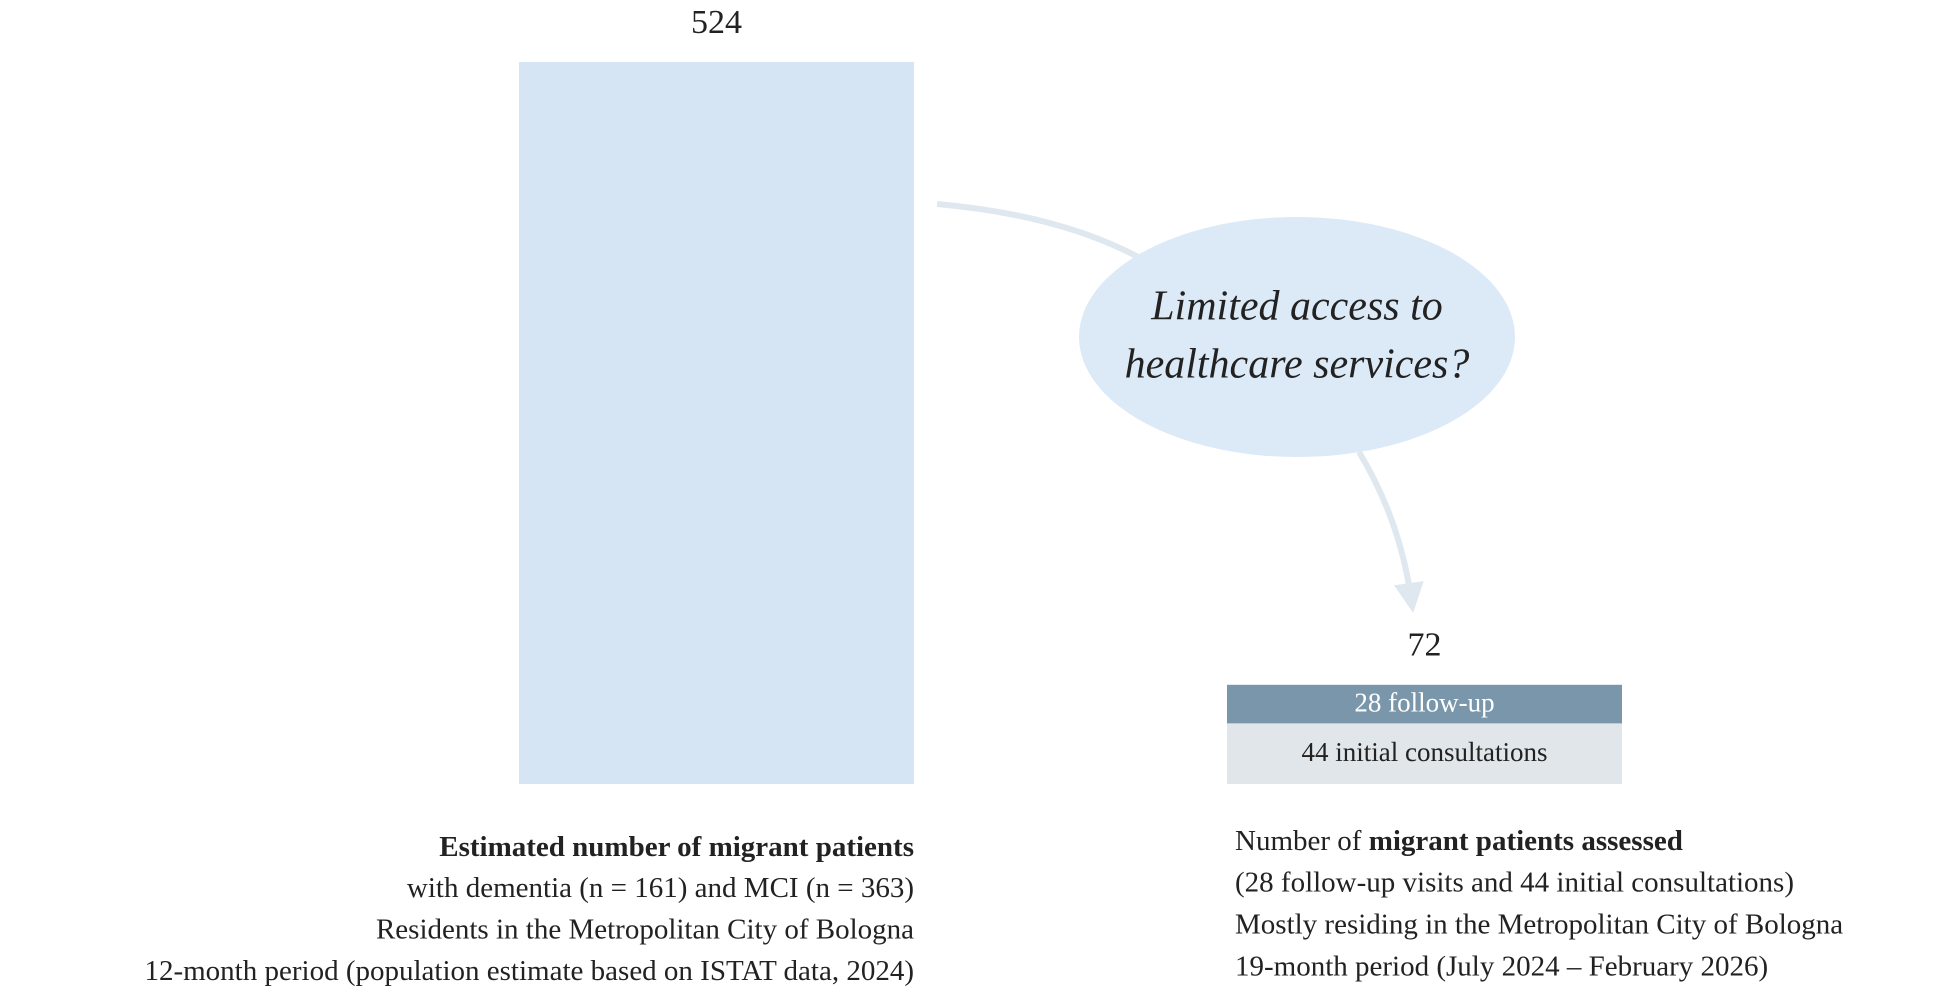 The image size is (1941, 993). Describe the element at coordinates (1296, 307) in the screenshot. I see `annotation: Limited access to` at that location.